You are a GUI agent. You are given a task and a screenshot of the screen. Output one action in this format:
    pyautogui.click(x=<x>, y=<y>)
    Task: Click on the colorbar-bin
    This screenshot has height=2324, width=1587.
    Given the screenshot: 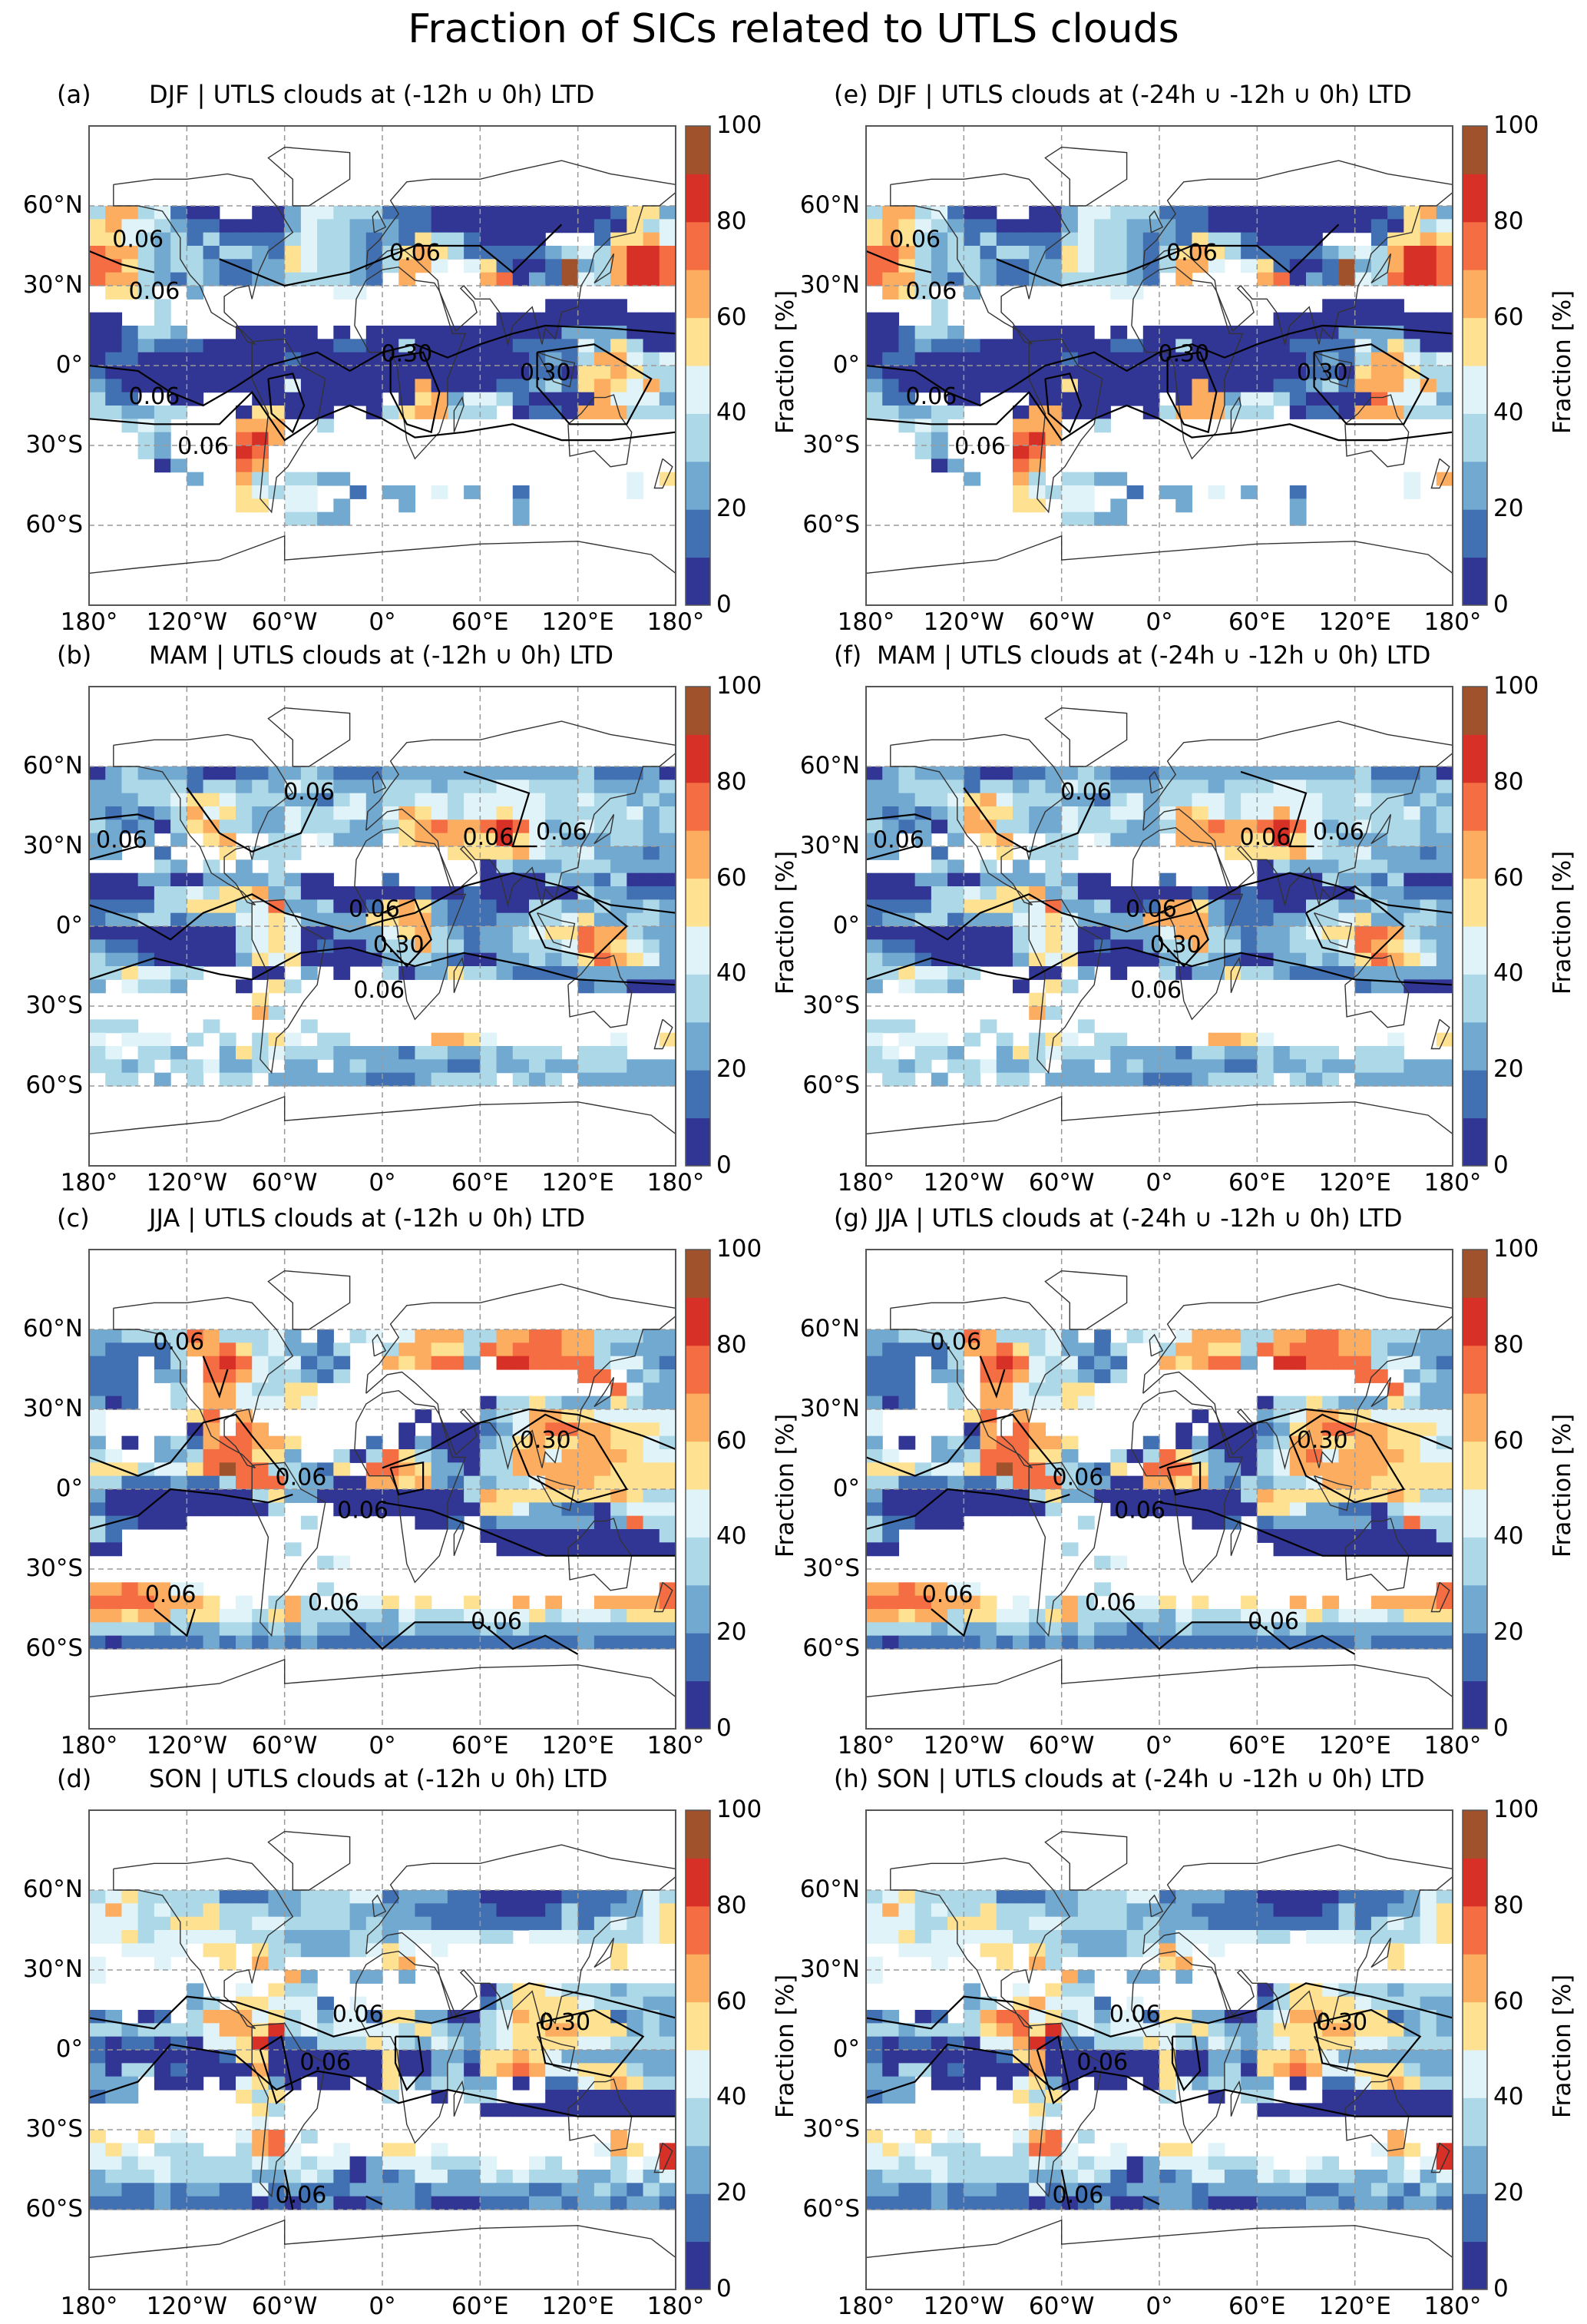 What is the action you would take?
    pyautogui.click(x=698, y=1465)
    